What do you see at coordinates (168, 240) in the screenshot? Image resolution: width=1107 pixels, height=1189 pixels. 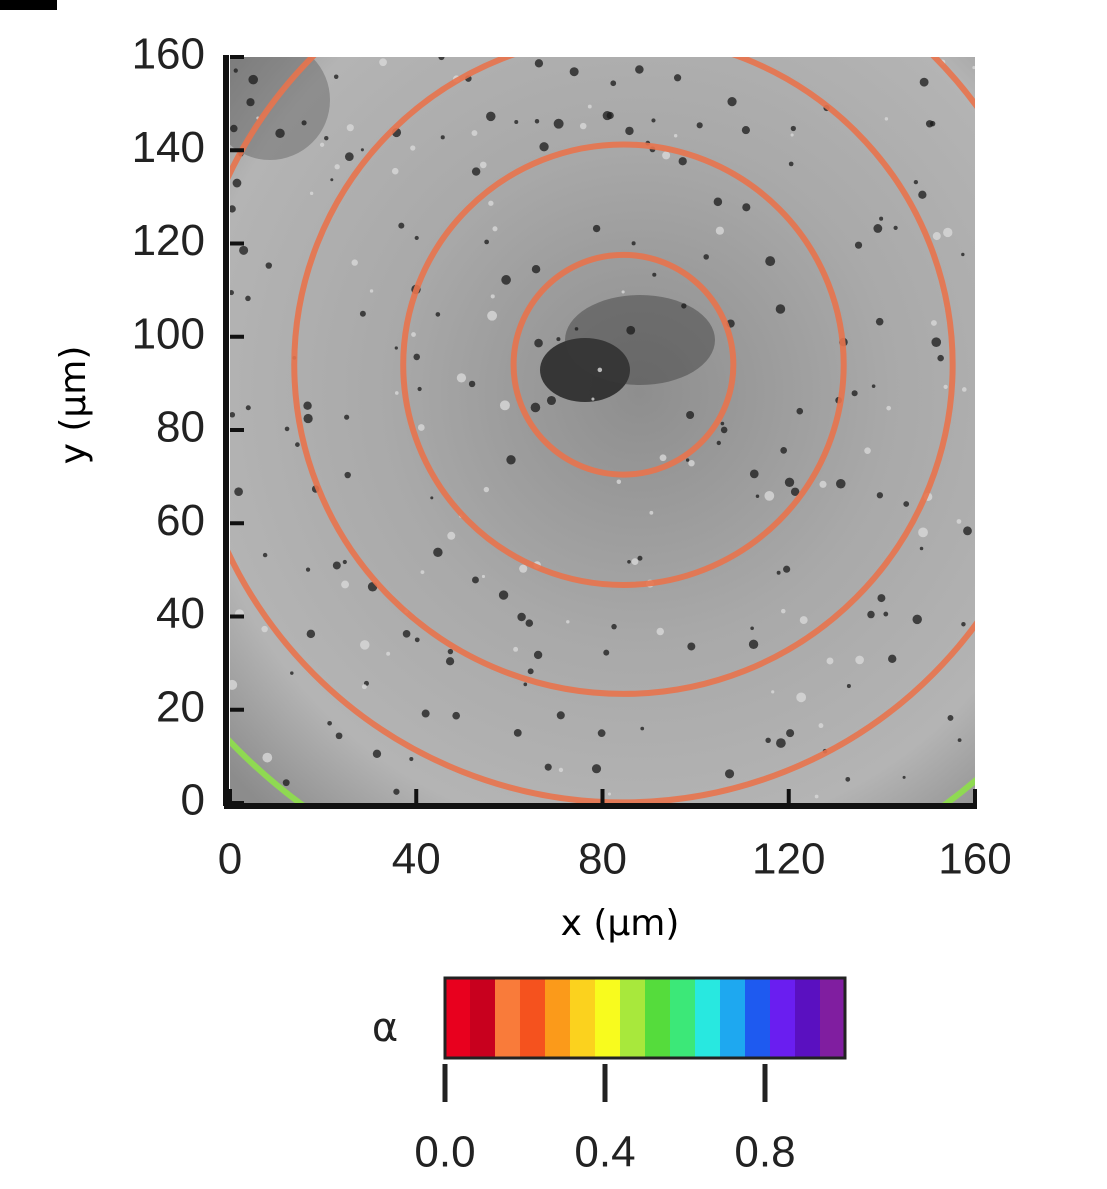 I see `y-tick-label: 120` at bounding box center [168, 240].